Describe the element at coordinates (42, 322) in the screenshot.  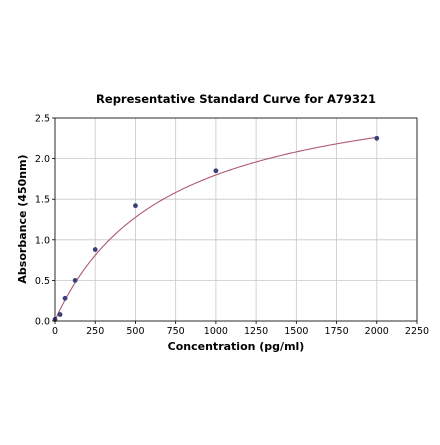
I see `y-tick-label: 0.0` at that location.